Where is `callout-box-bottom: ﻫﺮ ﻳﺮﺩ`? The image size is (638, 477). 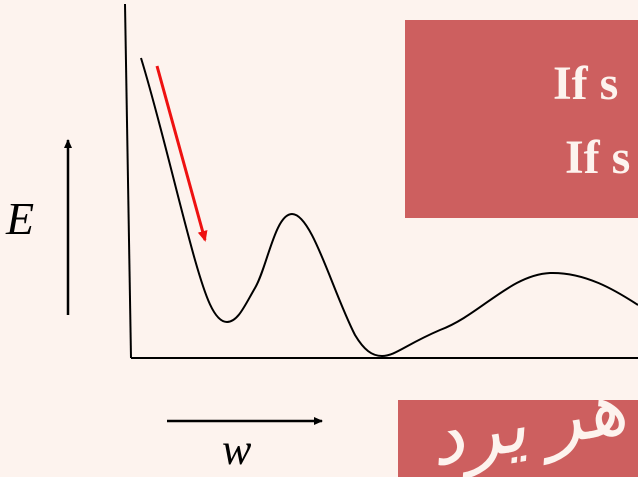 callout-box-bottom: ﻫﺮ ﻳﺮﺩ is located at coordinates (518, 438).